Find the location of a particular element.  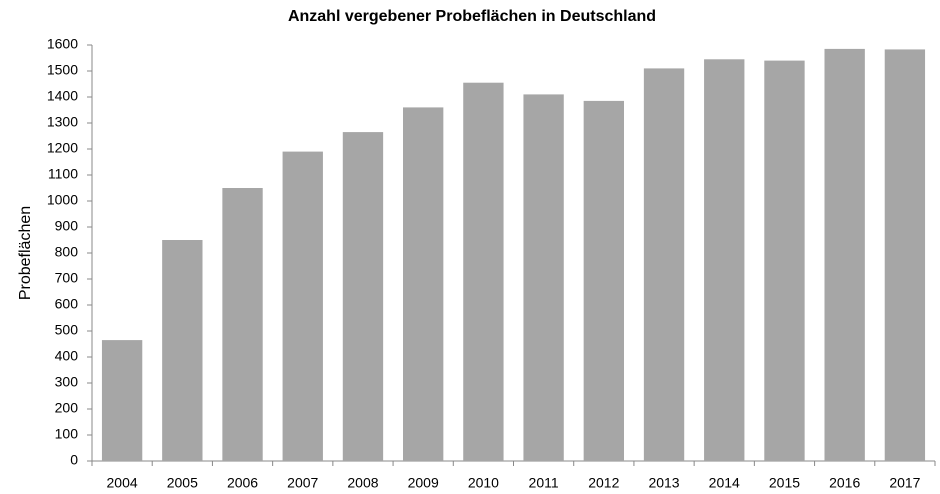

x-tick-label: 2014 is located at coordinates (724, 483).